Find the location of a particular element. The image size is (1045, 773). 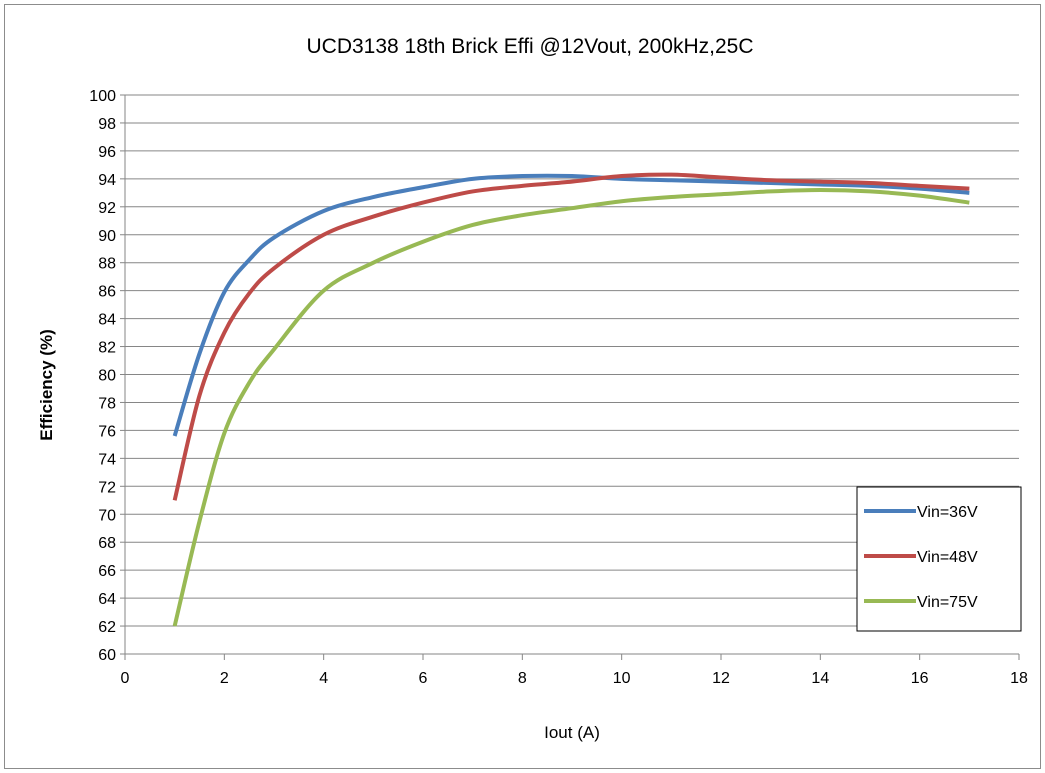

y-tick-label: 66 is located at coordinates (107, 571).